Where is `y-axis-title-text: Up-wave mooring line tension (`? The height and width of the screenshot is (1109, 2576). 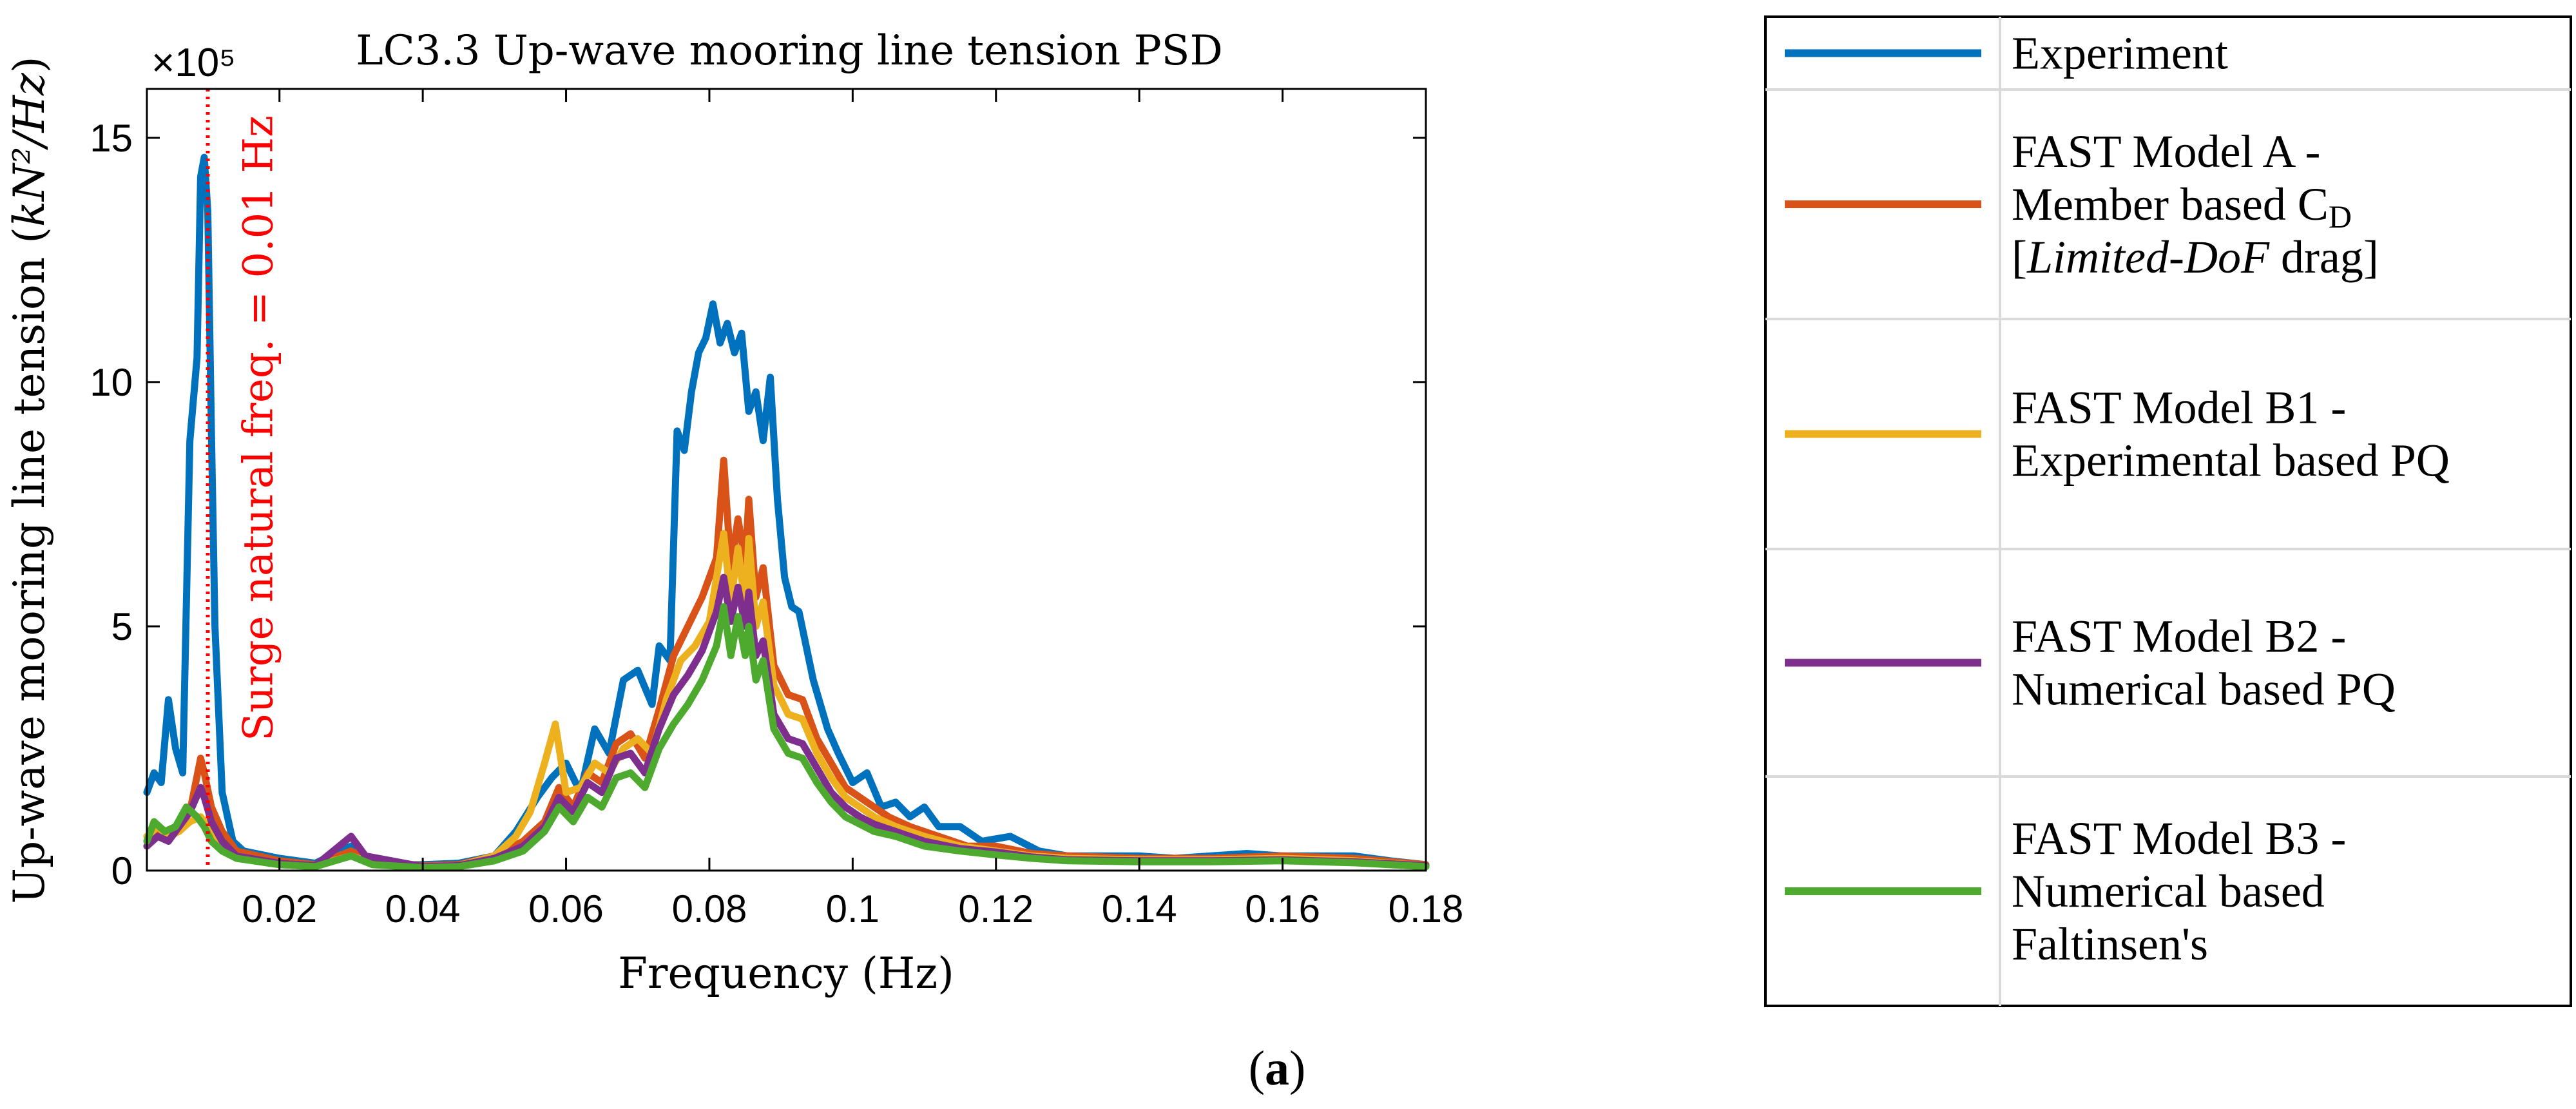 y-axis-title-text: Up-wave mooring line tension ( is located at coordinates (29, 565).